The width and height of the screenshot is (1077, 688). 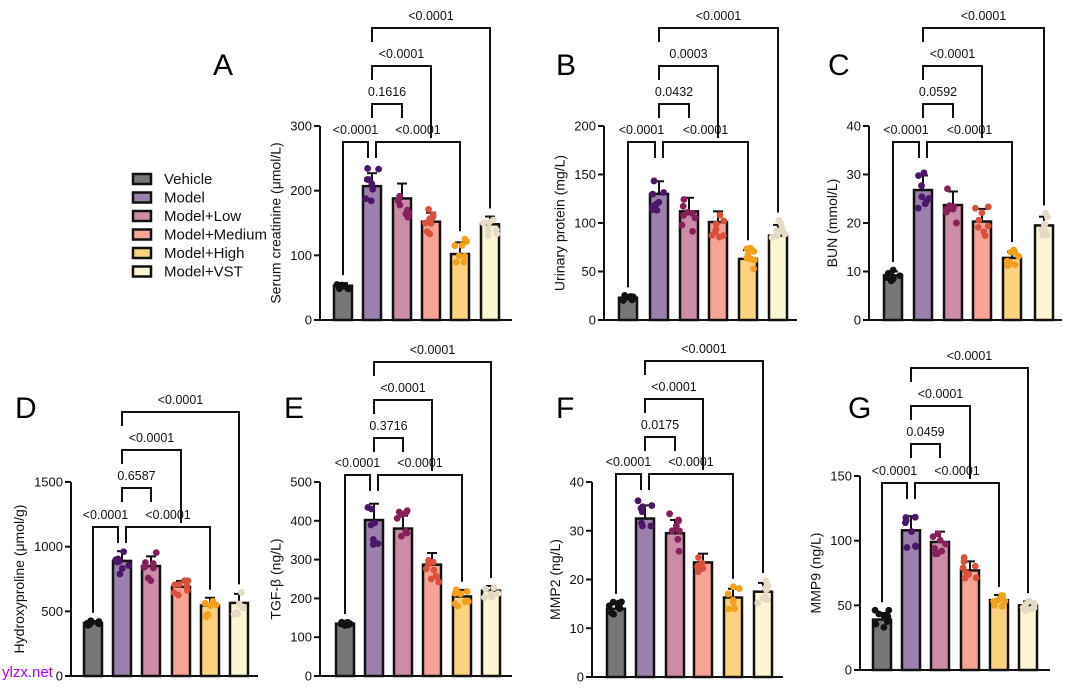 What do you see at coordinates (577, 628) in the screenshot?
I see `y-tick-label: 10` at bounding box center [577, 628].